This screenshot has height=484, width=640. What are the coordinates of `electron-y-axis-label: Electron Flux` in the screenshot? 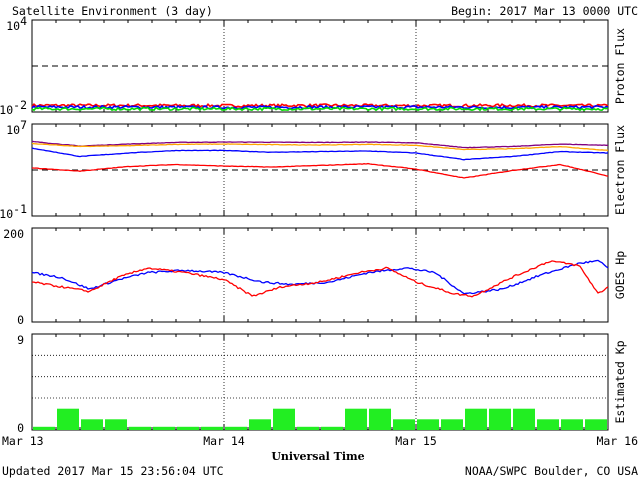 It's located at (620, 170).